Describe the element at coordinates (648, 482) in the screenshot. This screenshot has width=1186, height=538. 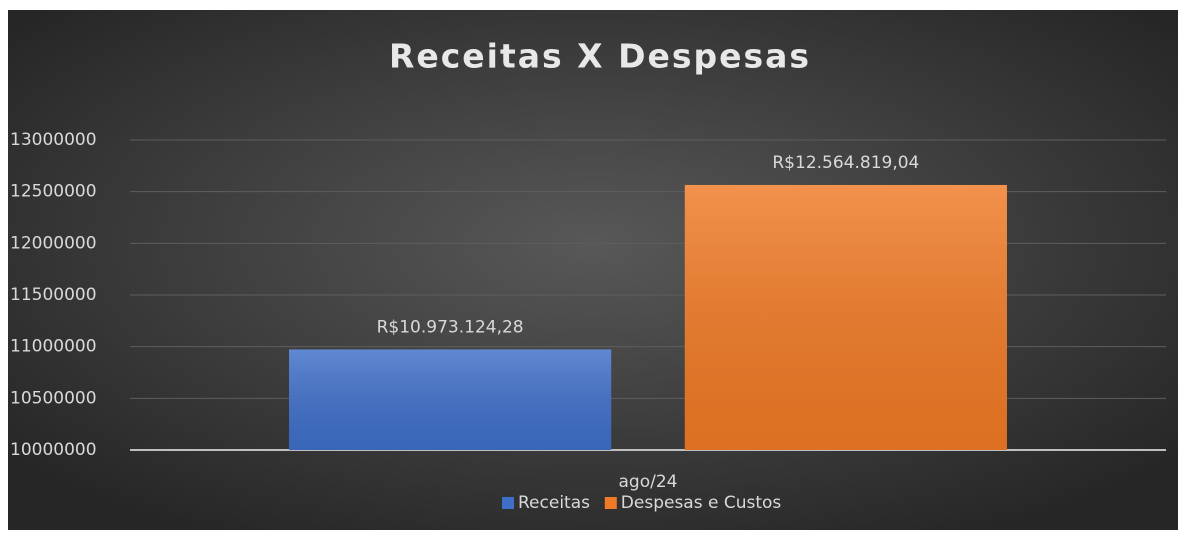
I see `x-tick-label: ago/24` at that location.